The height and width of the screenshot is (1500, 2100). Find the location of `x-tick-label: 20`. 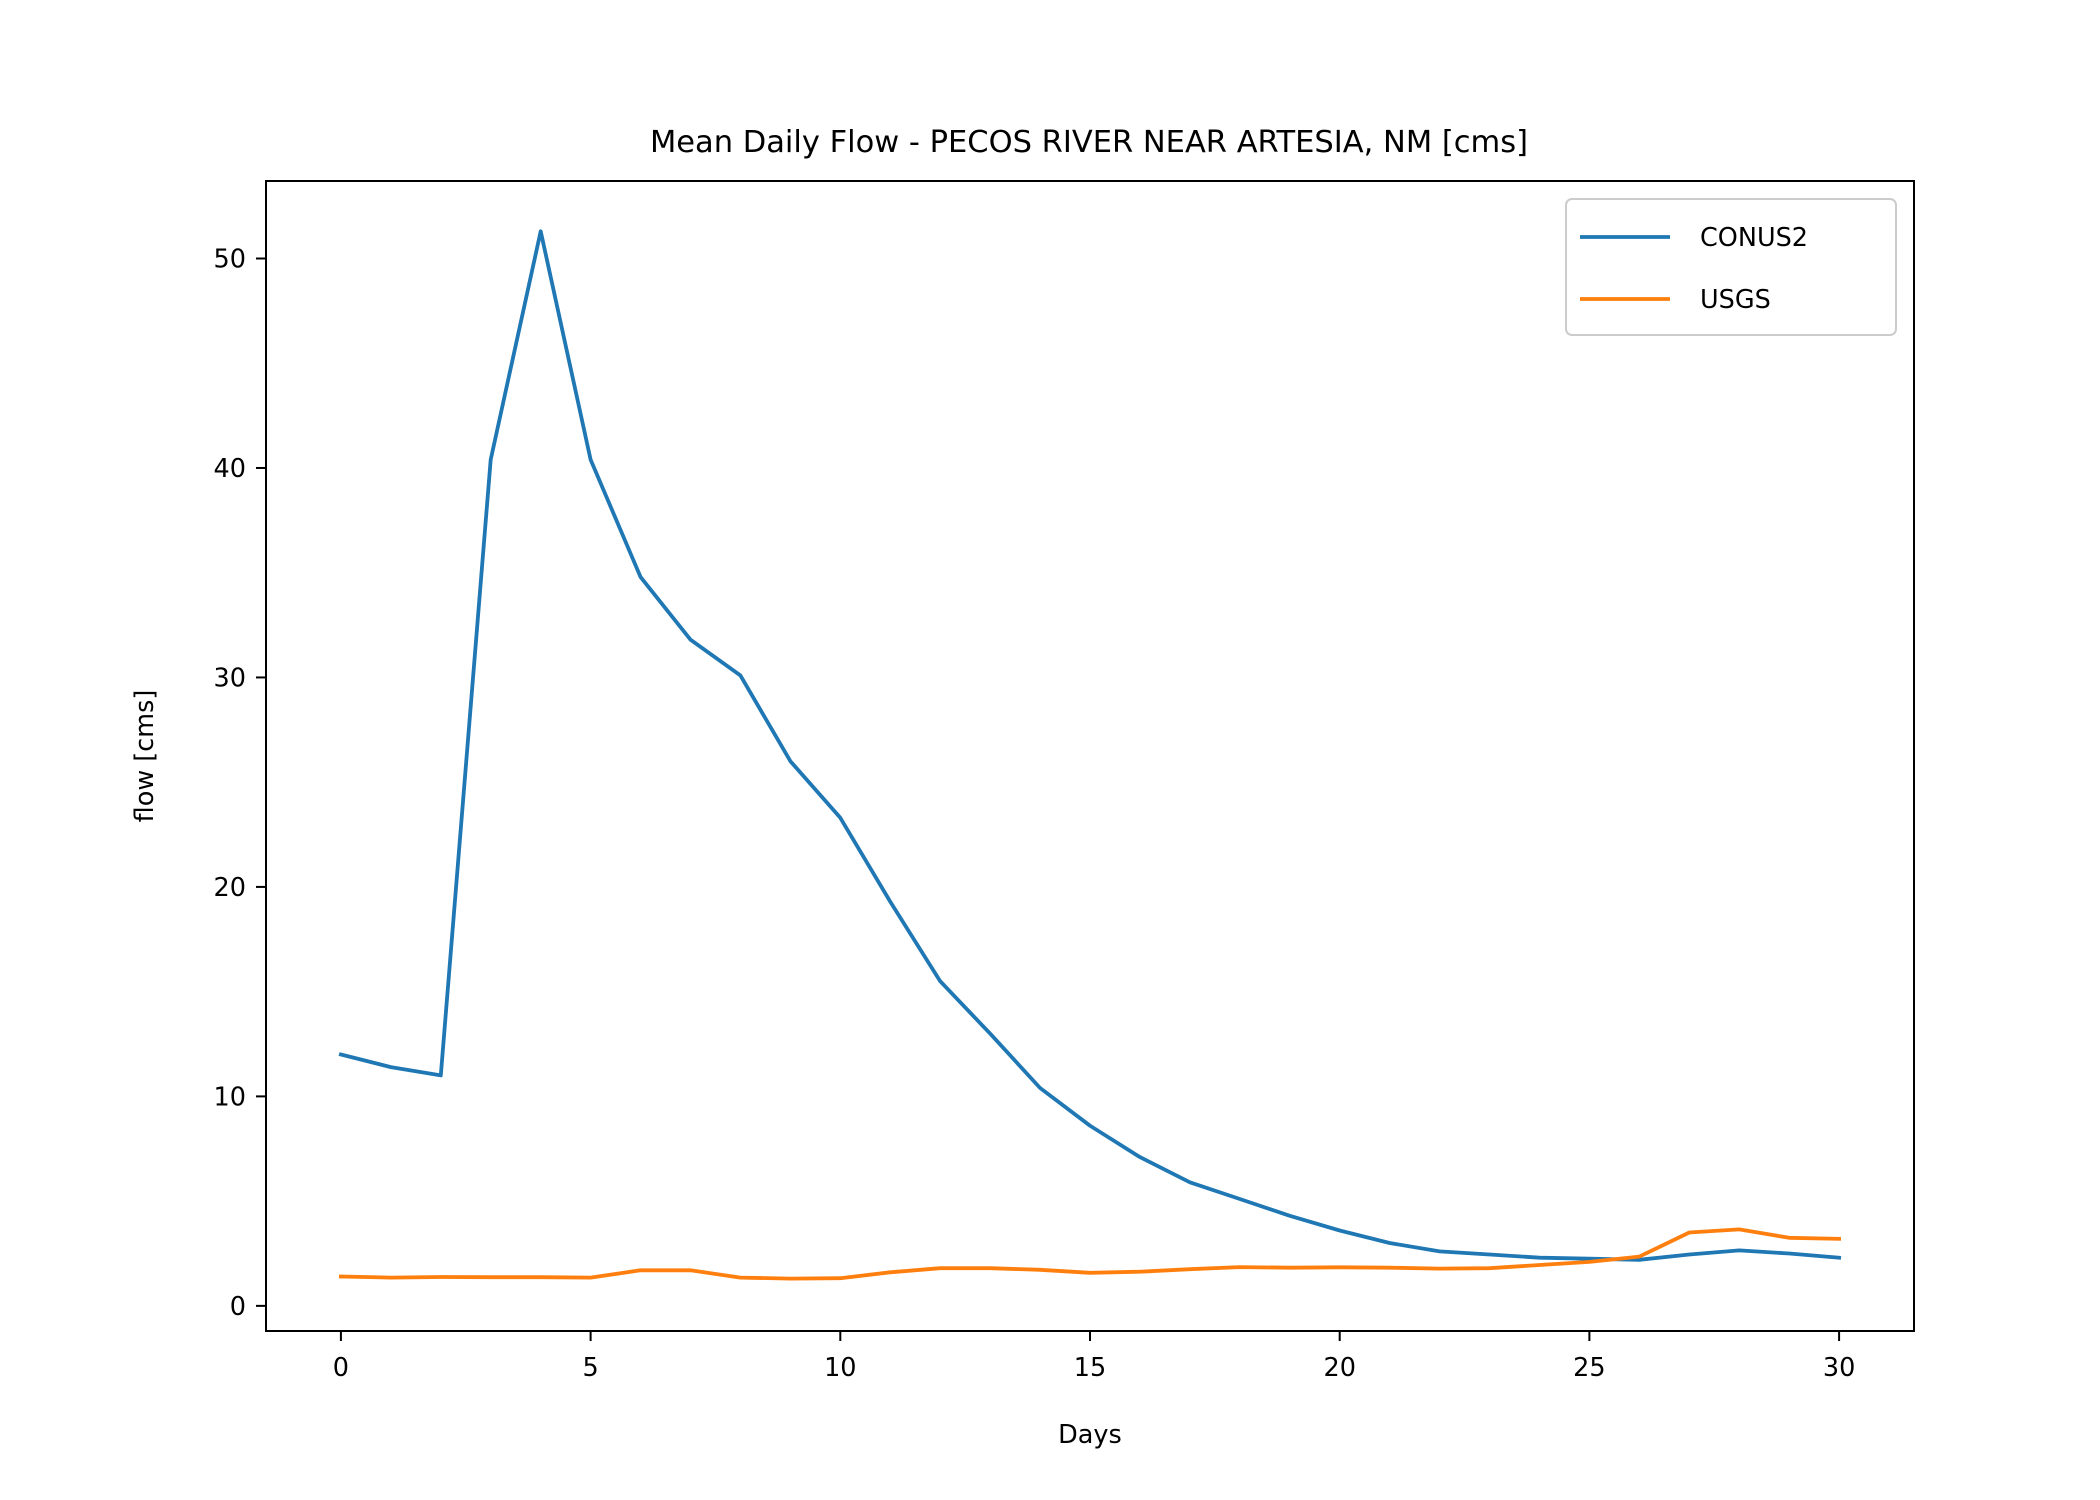

x-tick-label: 20 is located at coordinates (1339, 1368).